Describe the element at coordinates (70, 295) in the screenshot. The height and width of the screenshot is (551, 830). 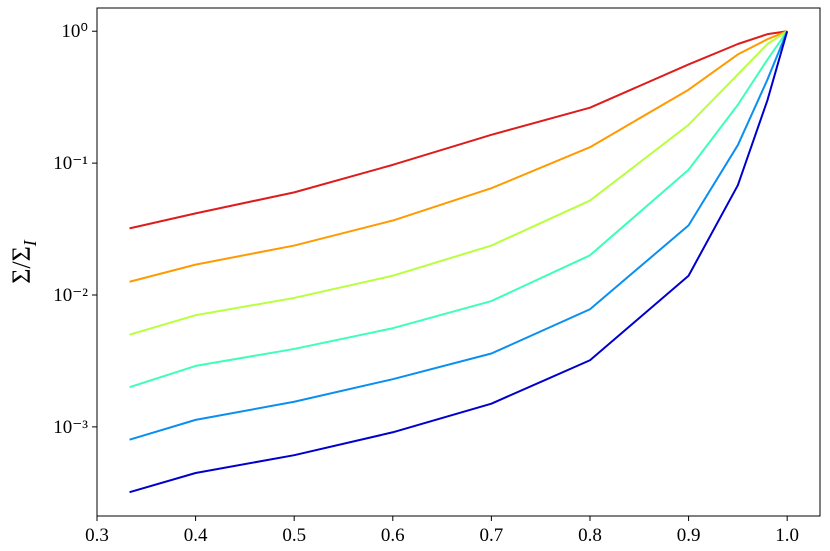
I see `y-tick-label: 10⁻²` at that location.